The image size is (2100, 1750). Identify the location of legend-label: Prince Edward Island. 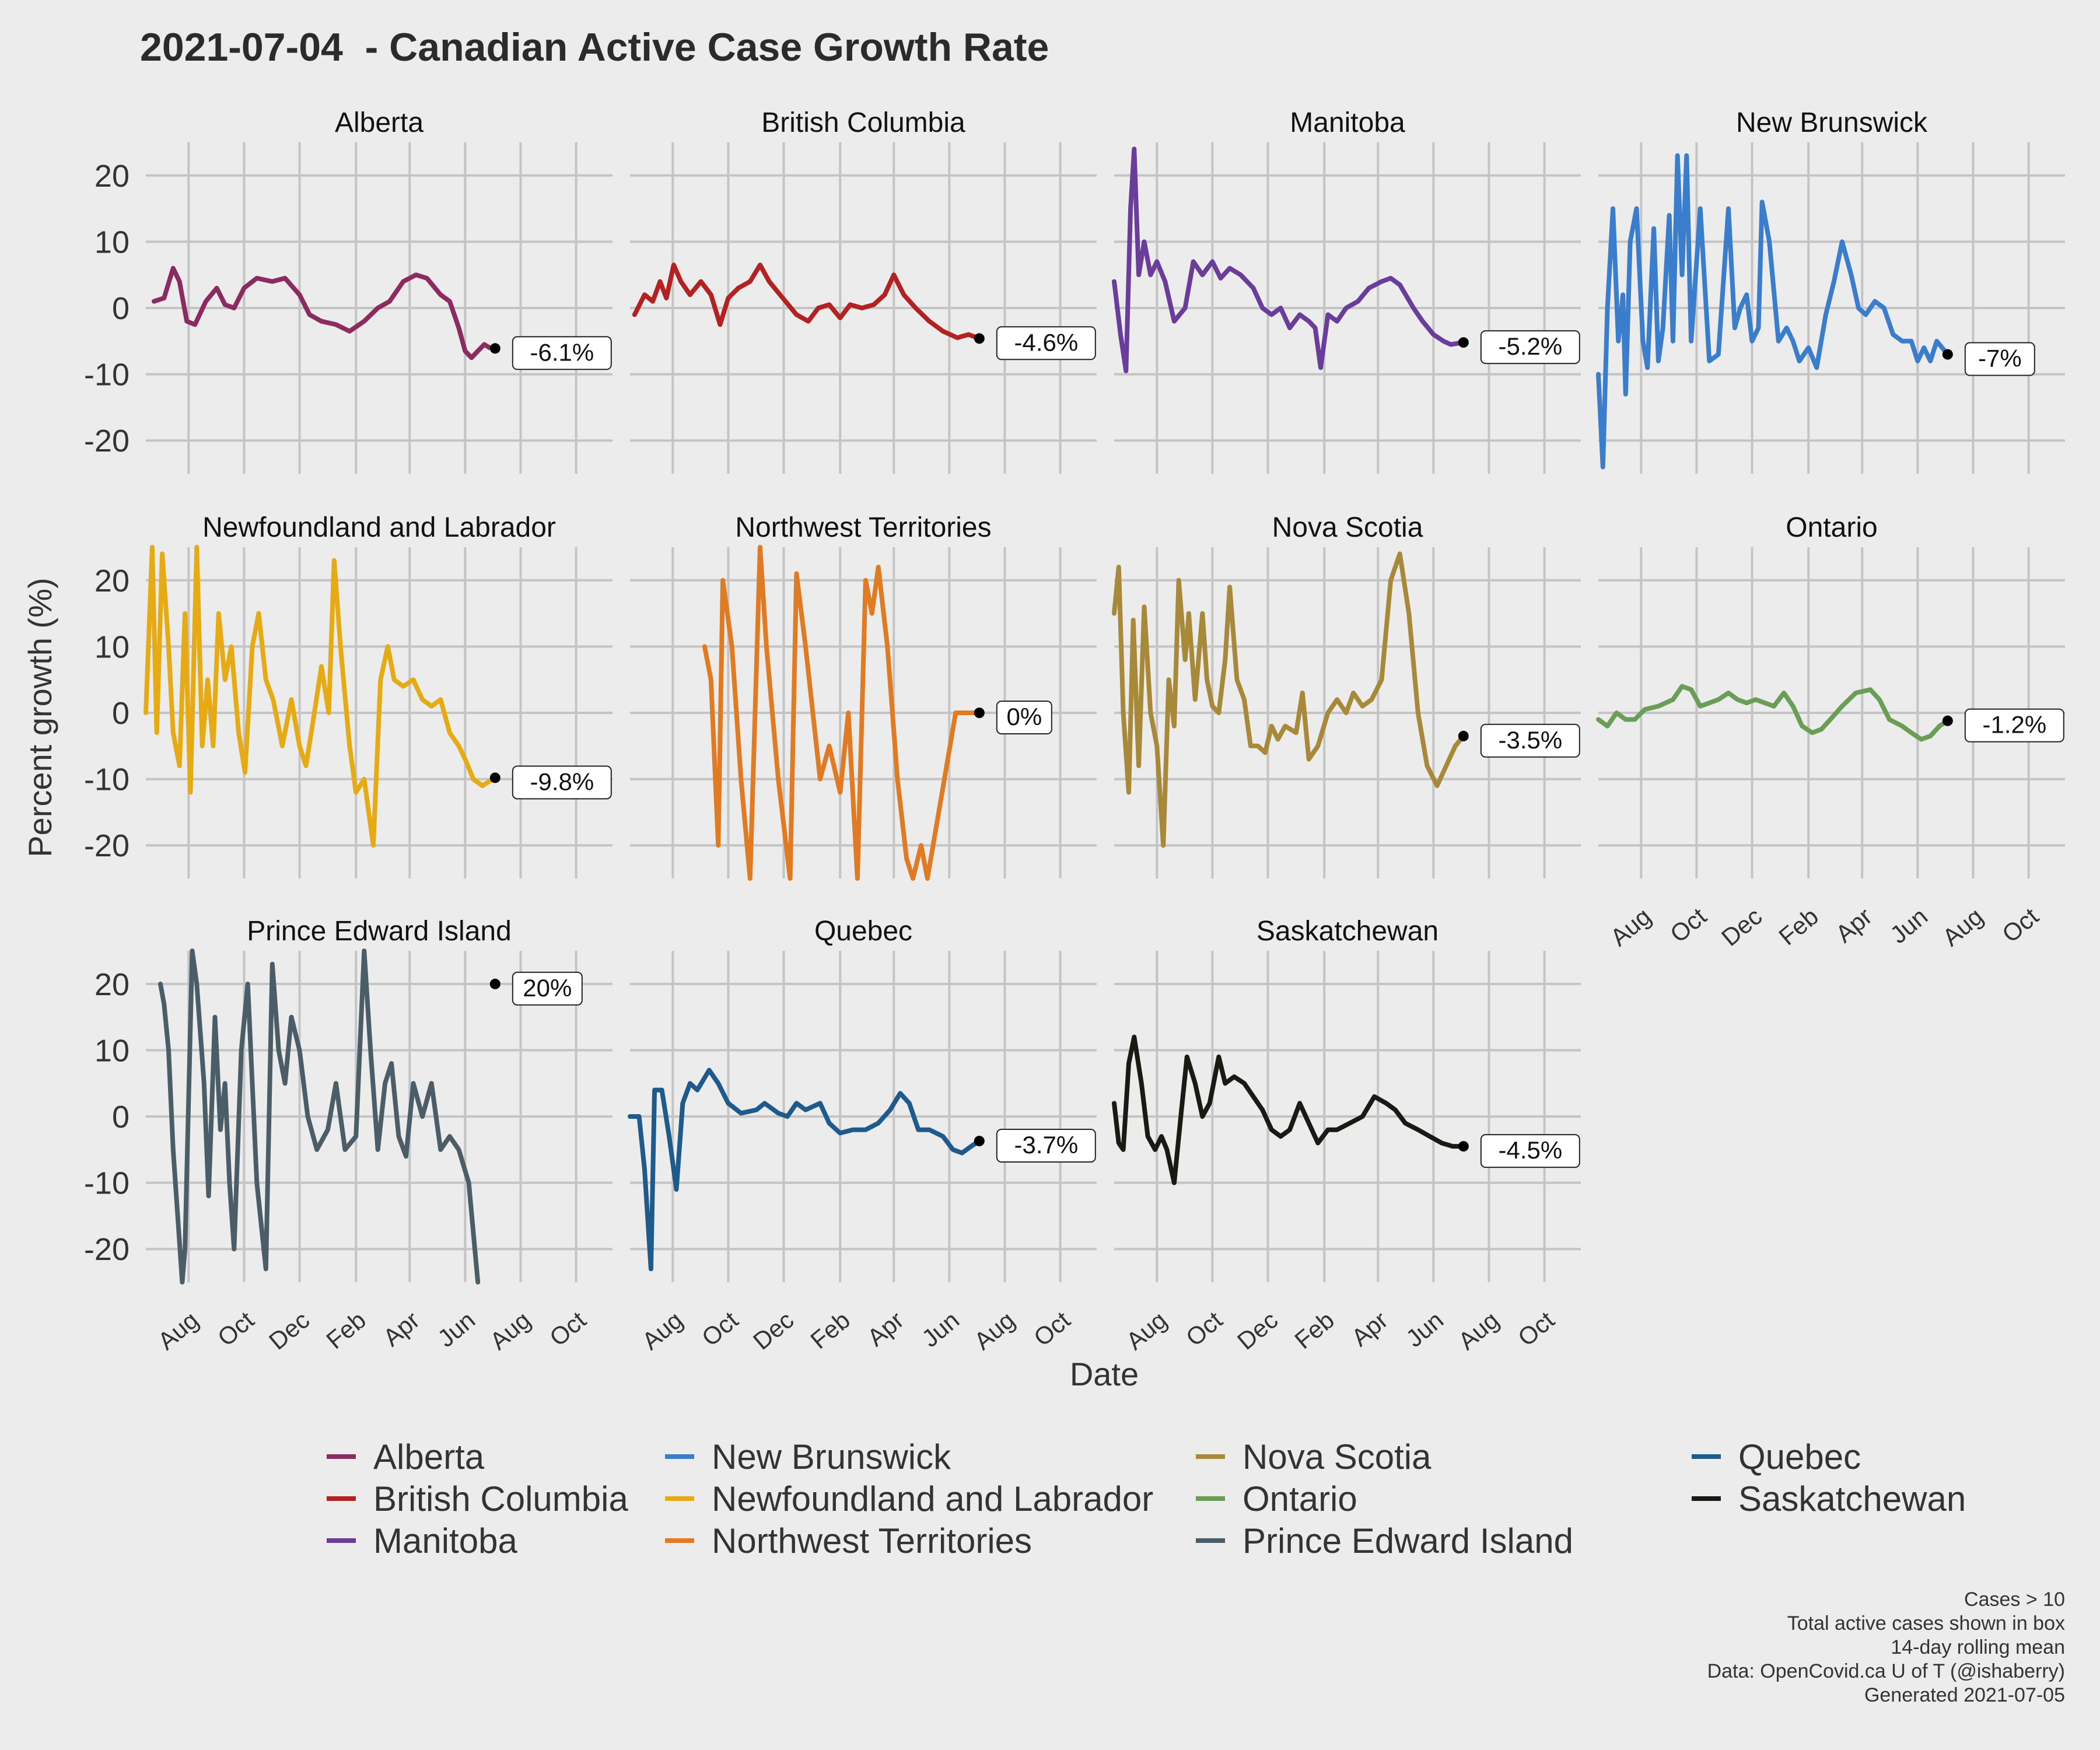
(1407, 1540).